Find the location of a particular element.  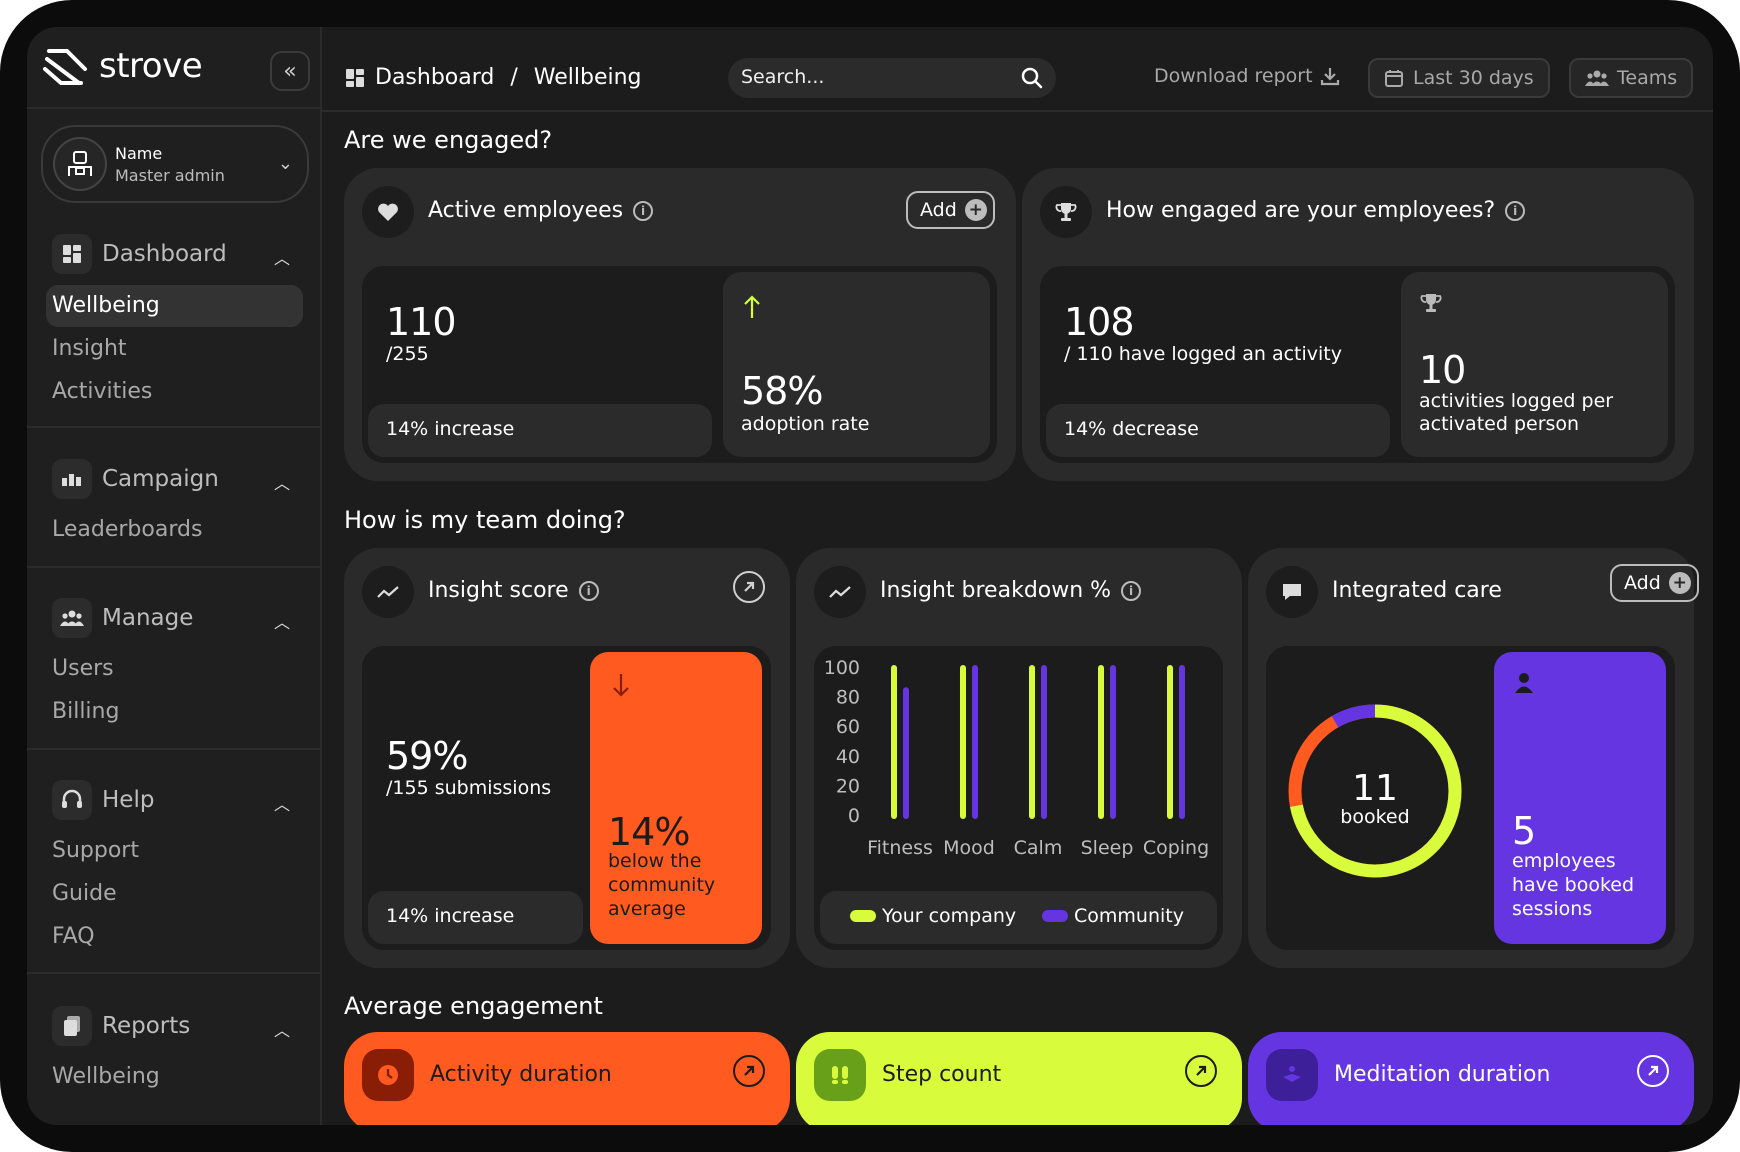

download-icon is located at coordinates (1329, 77).